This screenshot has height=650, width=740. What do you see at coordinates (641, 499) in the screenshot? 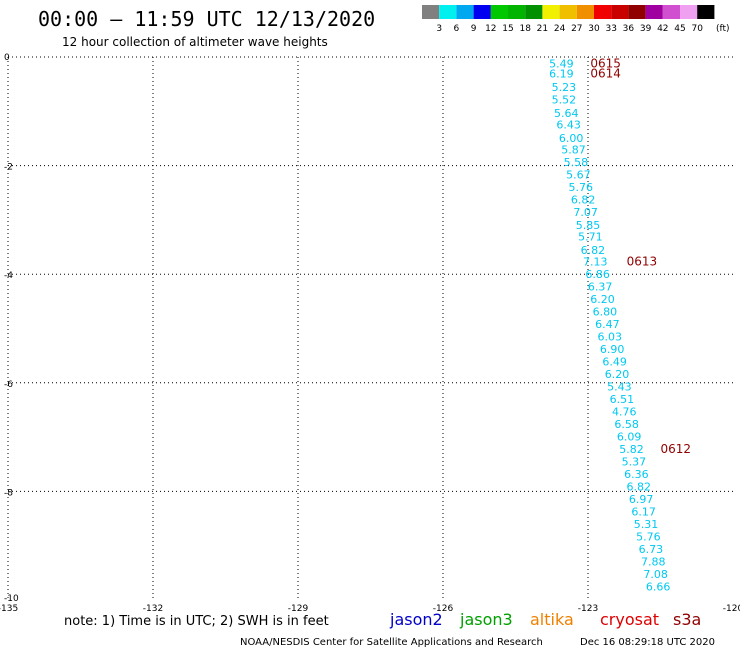
I see `wave-height-label: 6.97` at bounding box center [641, 499].